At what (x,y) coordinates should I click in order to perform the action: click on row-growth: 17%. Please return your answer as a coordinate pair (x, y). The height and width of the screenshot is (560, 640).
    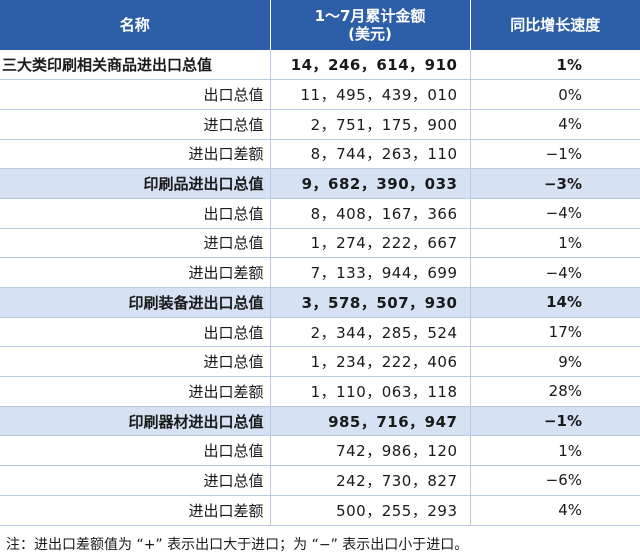
    Looking at the image, I should click on (554, 332).